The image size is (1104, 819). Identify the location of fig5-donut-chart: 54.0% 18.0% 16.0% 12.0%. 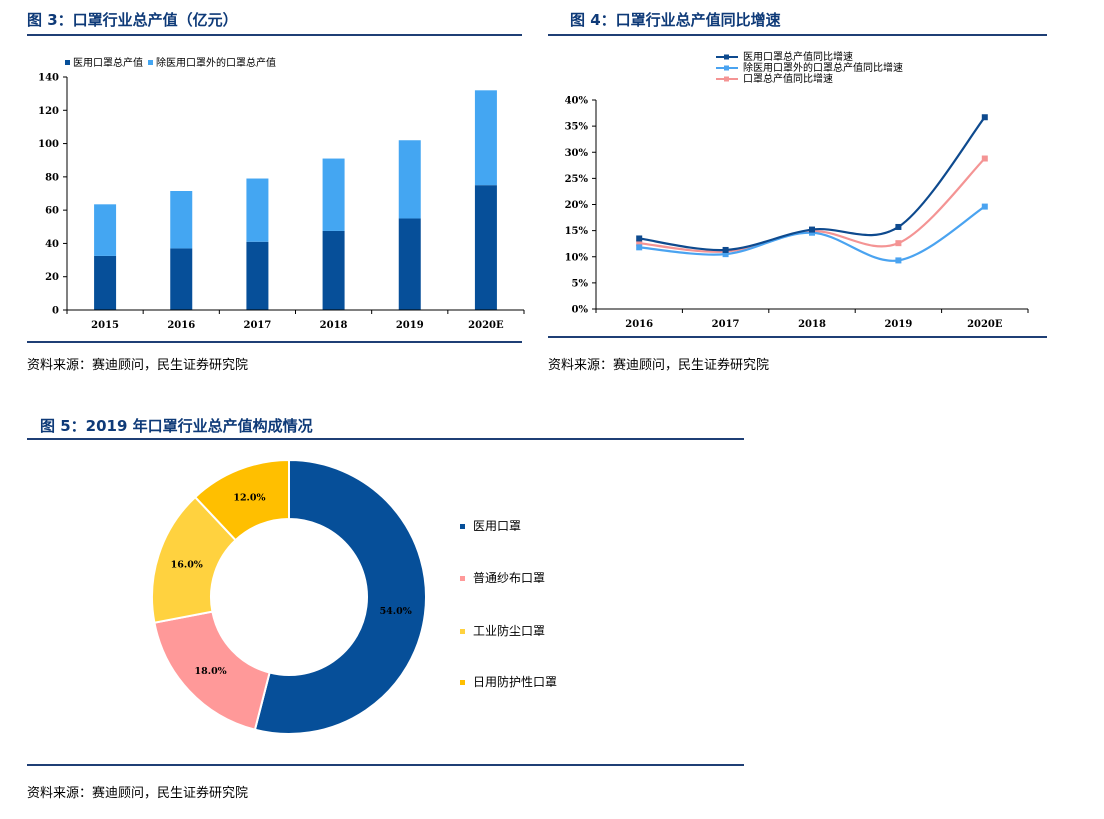
(289, 596).